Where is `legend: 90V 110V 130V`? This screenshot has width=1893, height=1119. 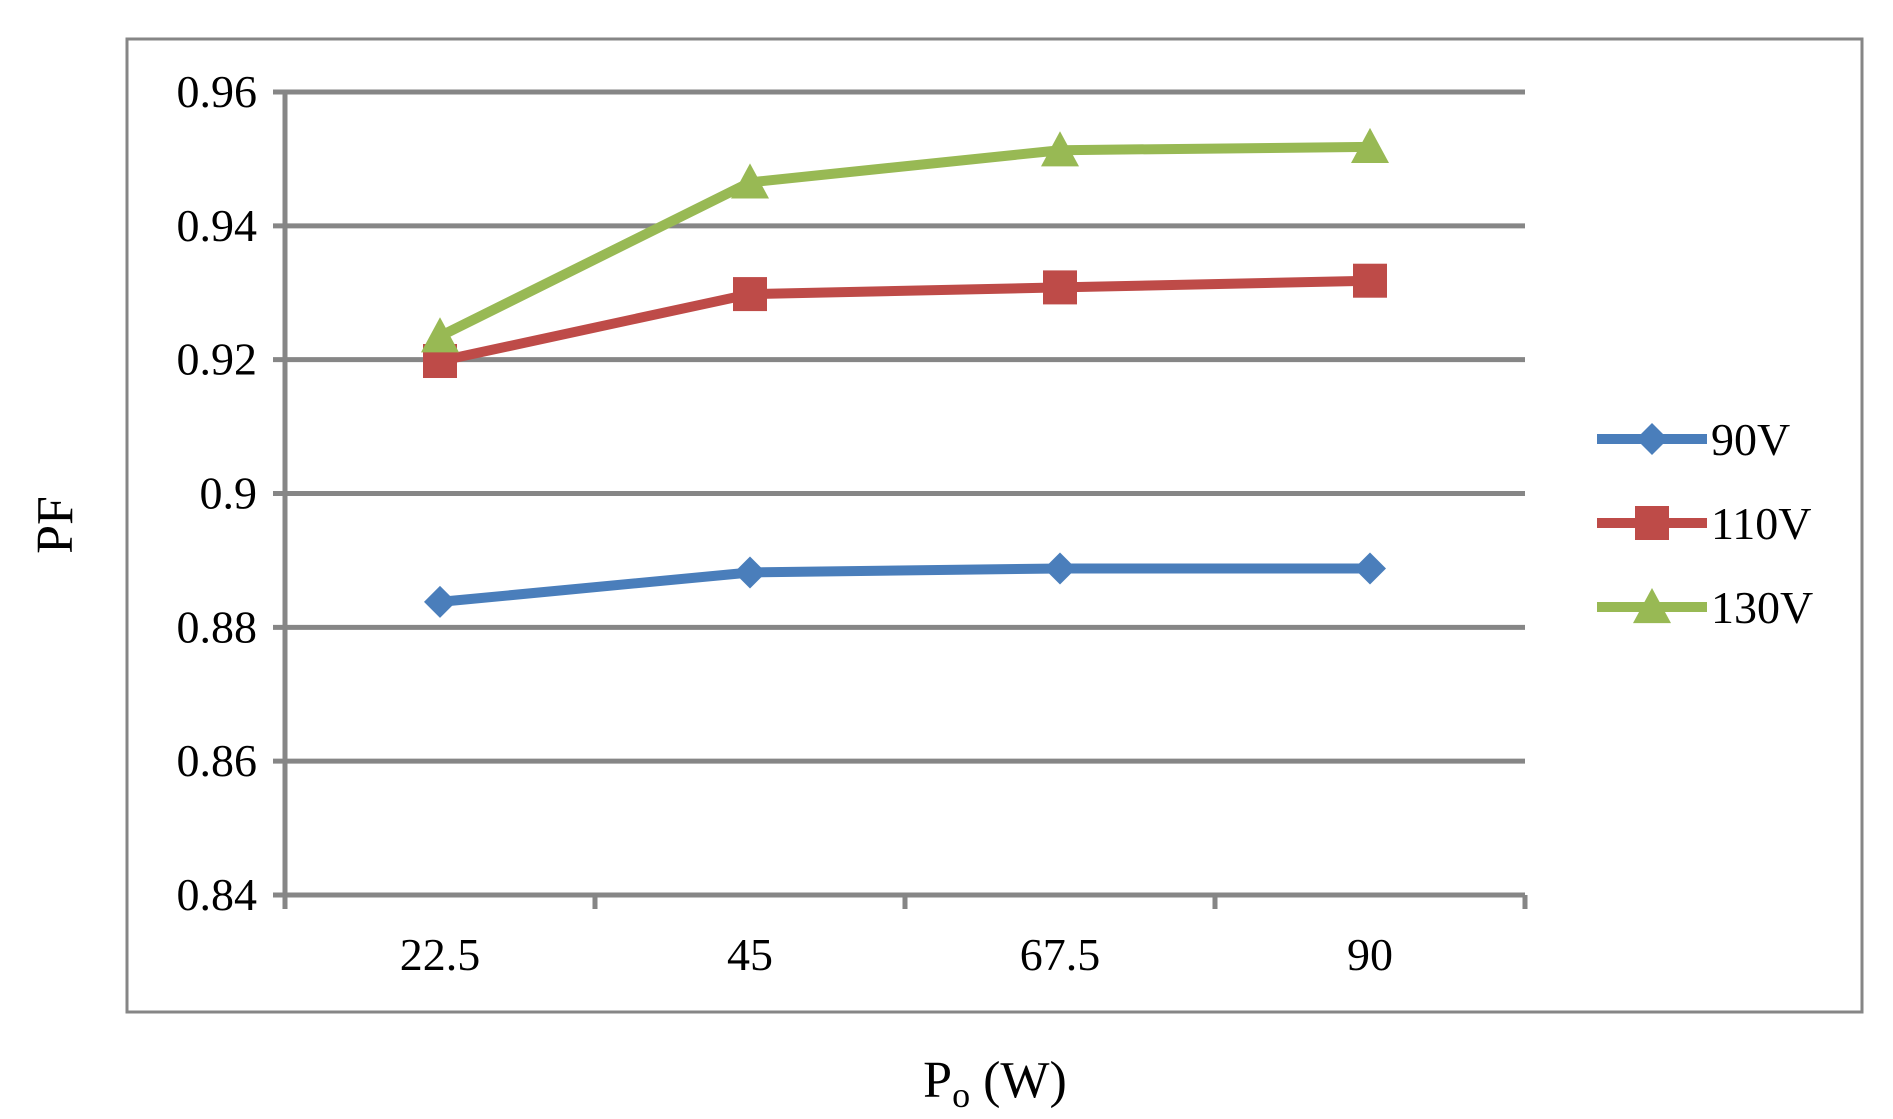
legend: 90V 110V 130V is located at coordinates (1705, 523).